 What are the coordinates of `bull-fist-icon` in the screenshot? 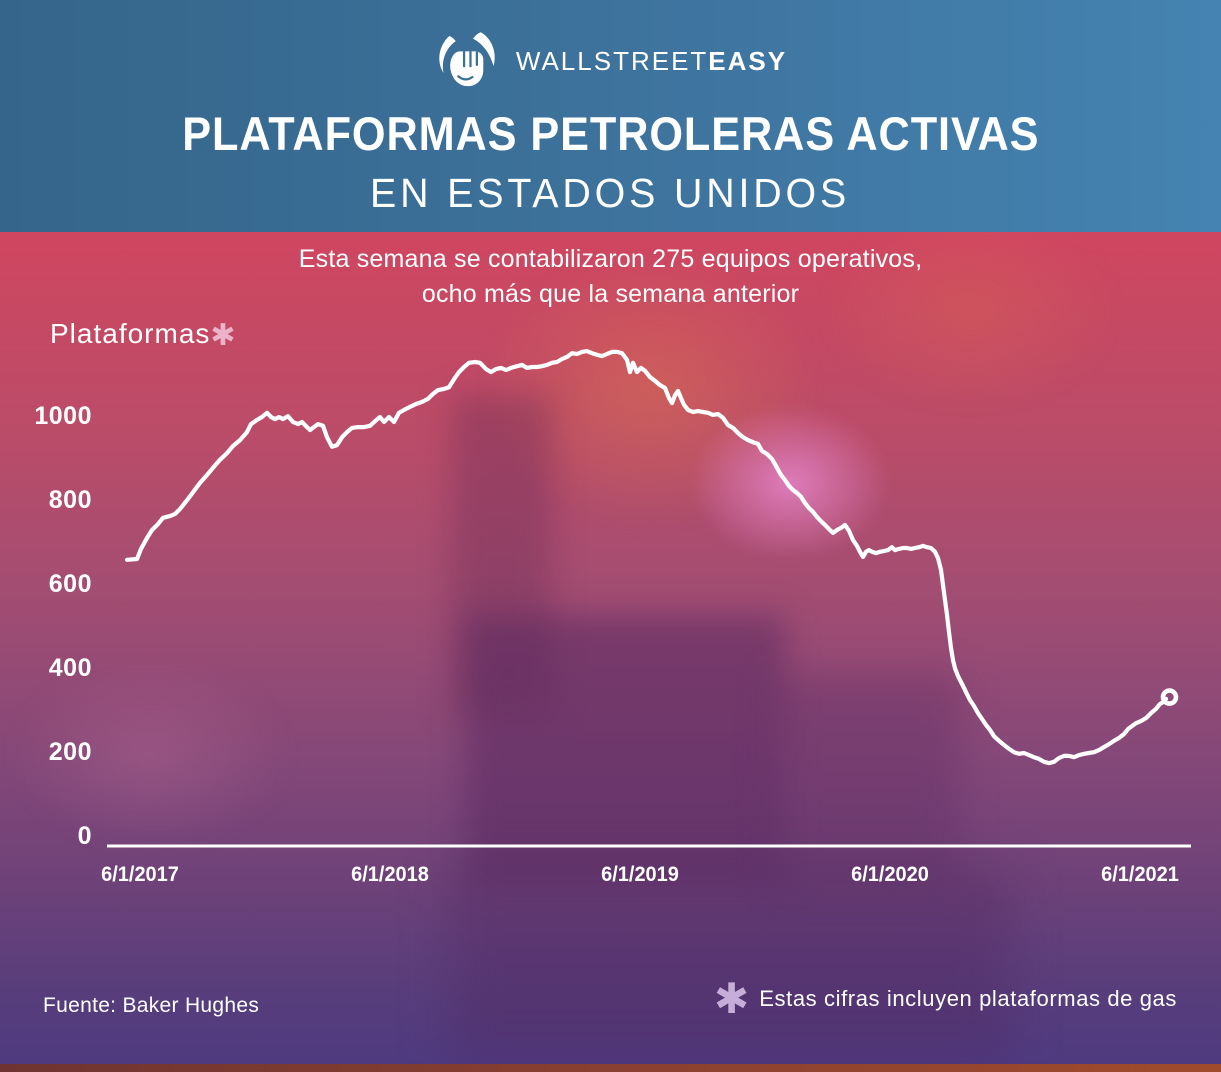 It's located at (467, 59).